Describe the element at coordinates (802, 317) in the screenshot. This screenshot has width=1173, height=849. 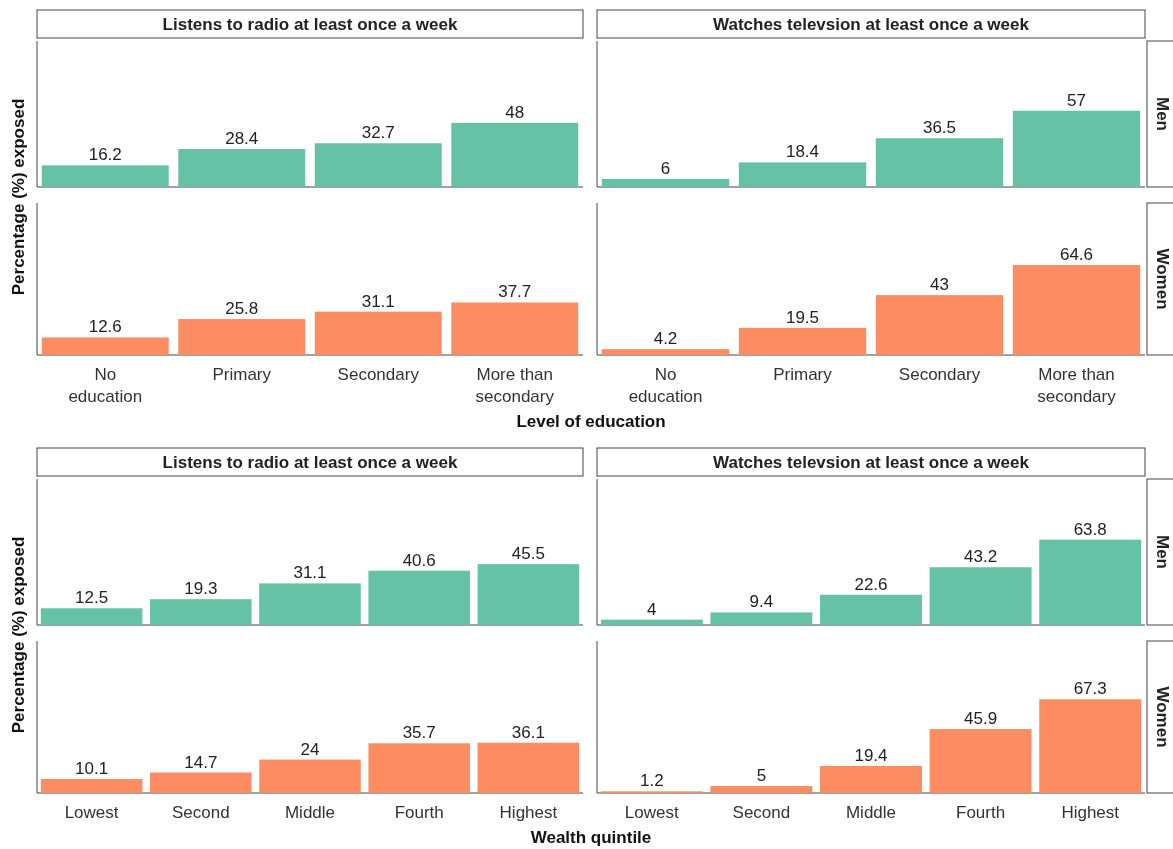
I see `data-label: 19.5` at that location.